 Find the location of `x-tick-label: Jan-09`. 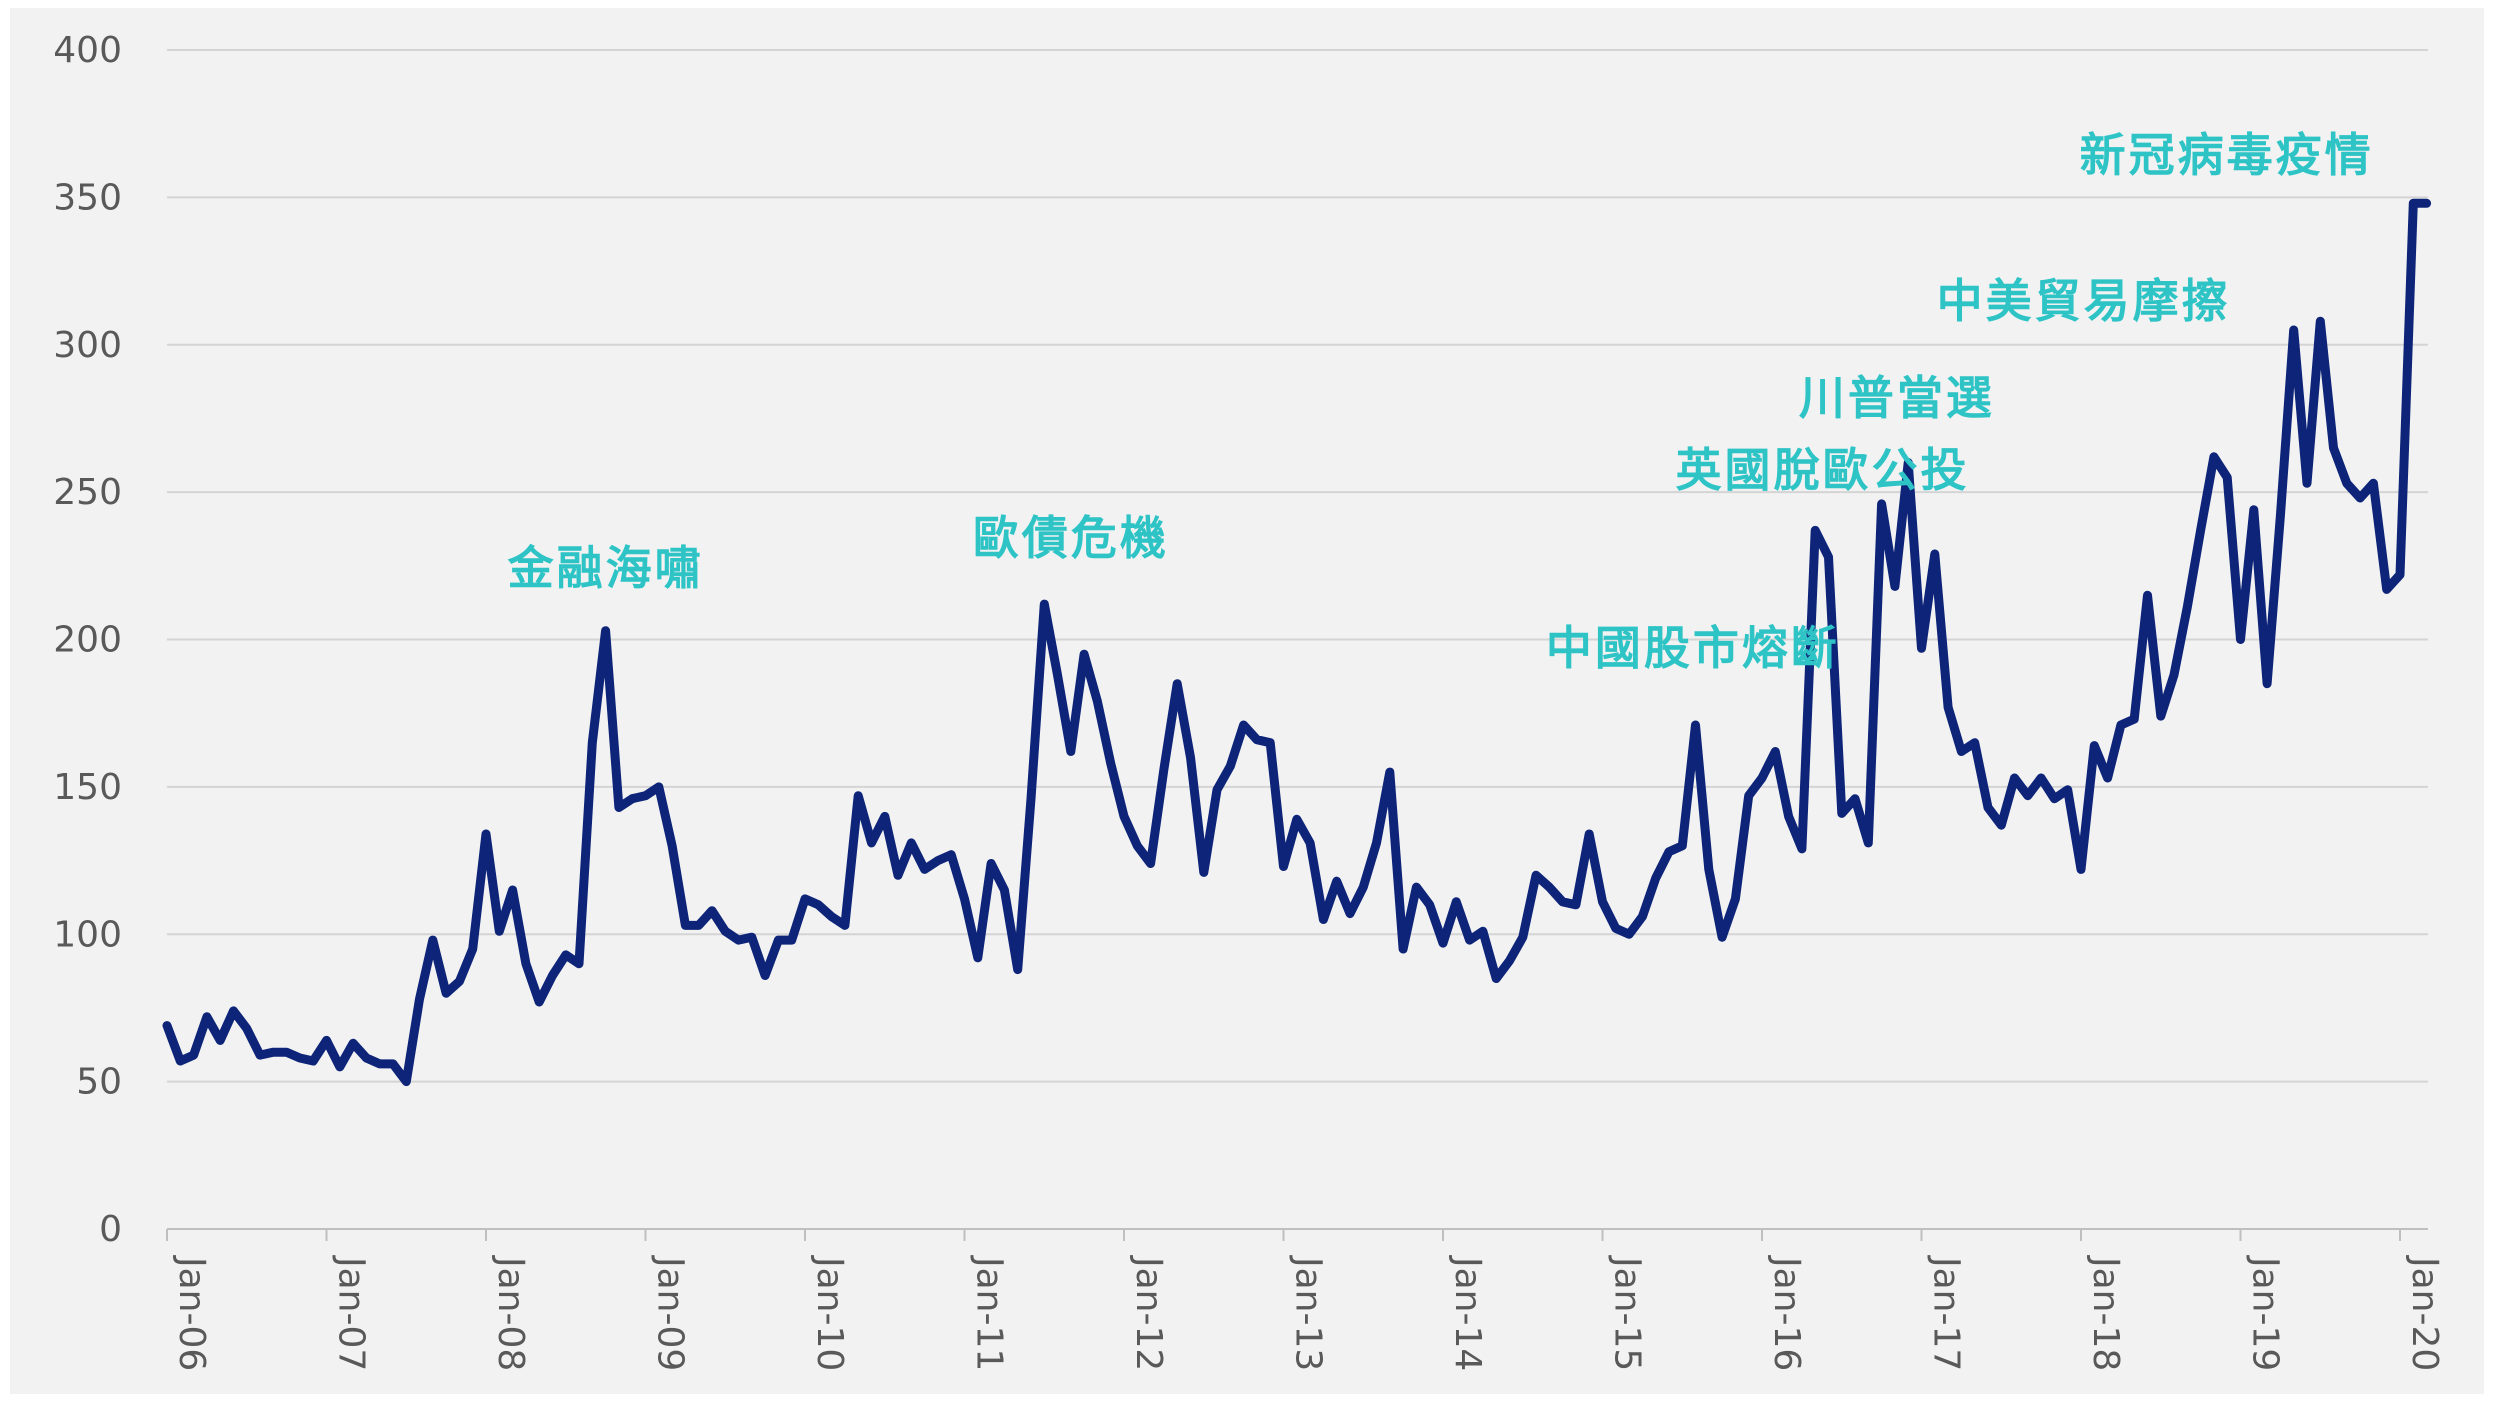

x-tick-label: Jan-09 is located at coordinates (670, 1313).